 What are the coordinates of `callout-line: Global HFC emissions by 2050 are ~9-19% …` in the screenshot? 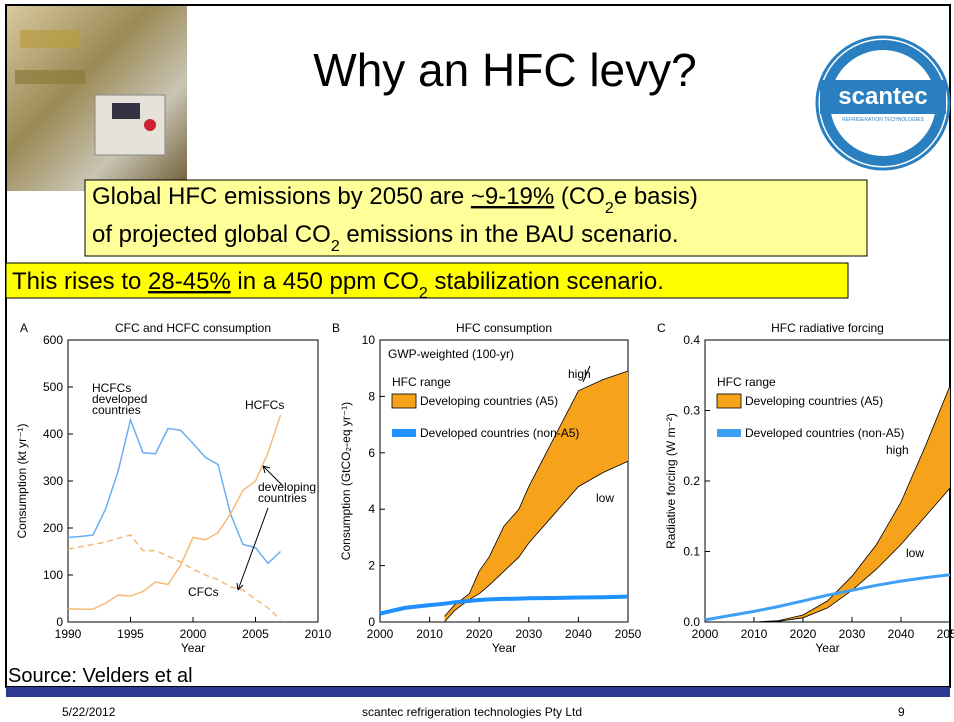 It's located at (395, 200).